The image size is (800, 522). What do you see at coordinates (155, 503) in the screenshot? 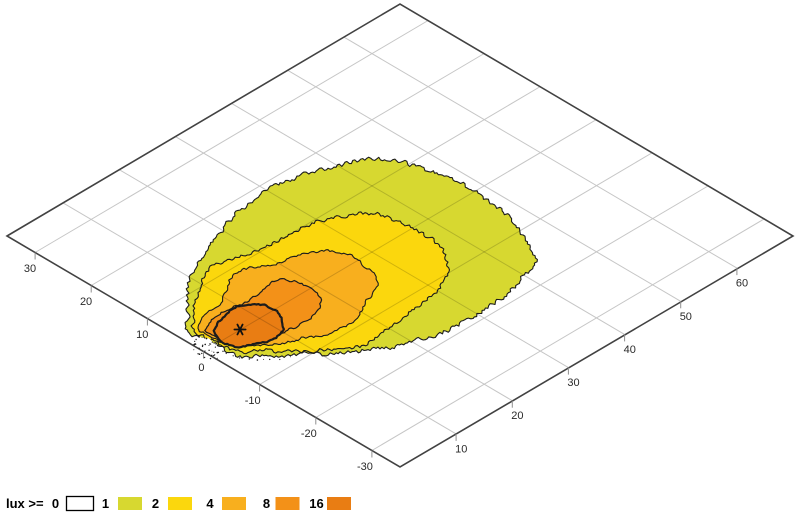
I see `svg-text: 2` at bounding box center [155, 503].